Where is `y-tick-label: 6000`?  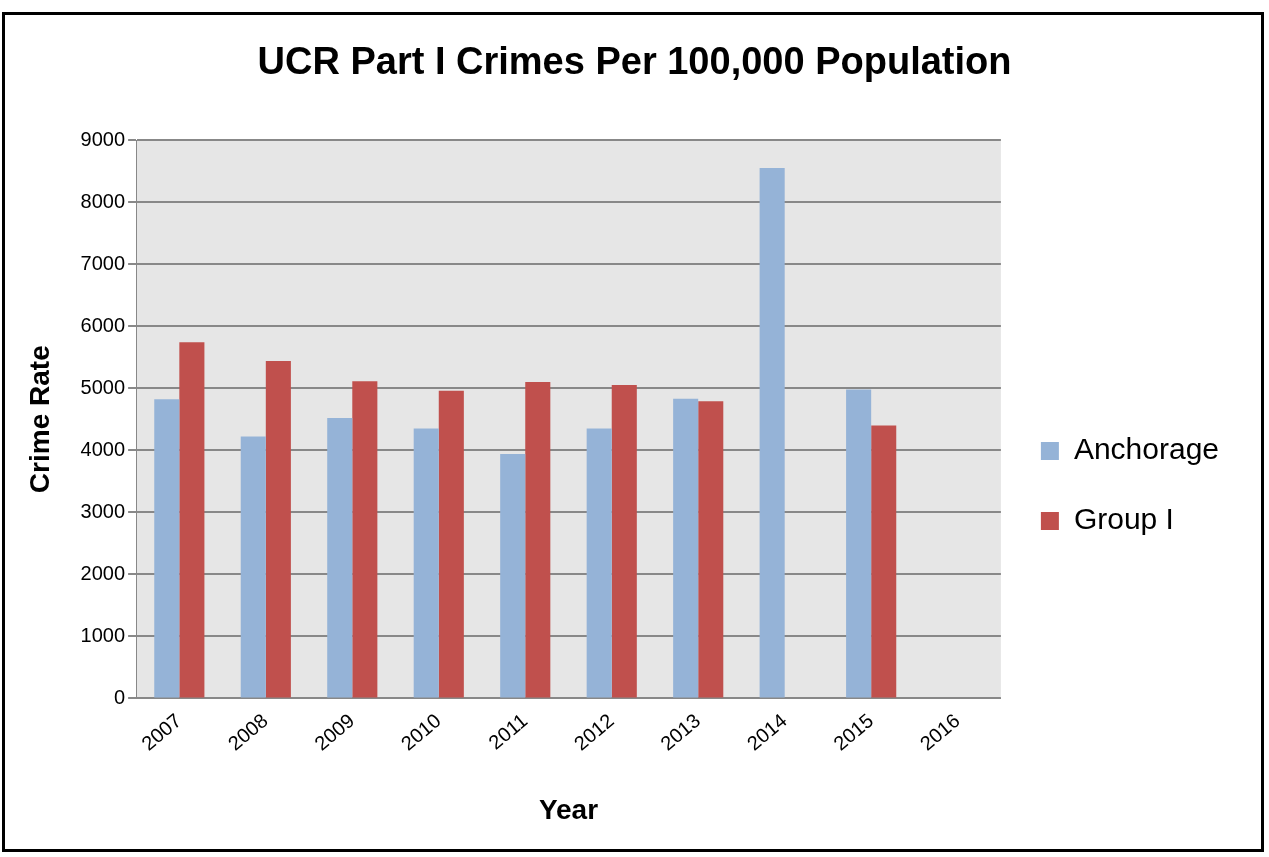
y-tick-label: 6000 is located at coordinates (103, 324).